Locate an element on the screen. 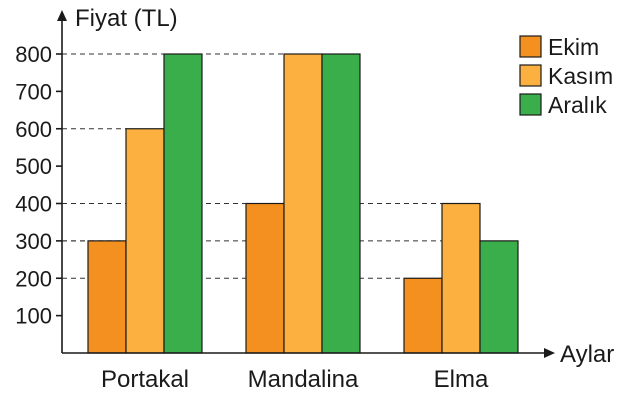  legend: Ekim Kasım Aralık is located at coordinates (566, 76).